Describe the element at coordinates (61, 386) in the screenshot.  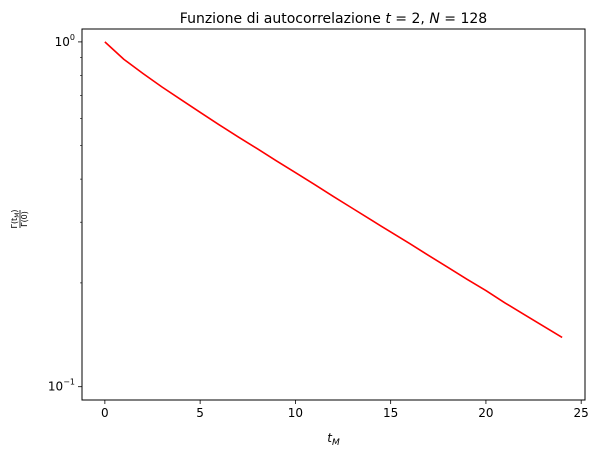
I see `y-tick-label: 10⁻¹` at that location.